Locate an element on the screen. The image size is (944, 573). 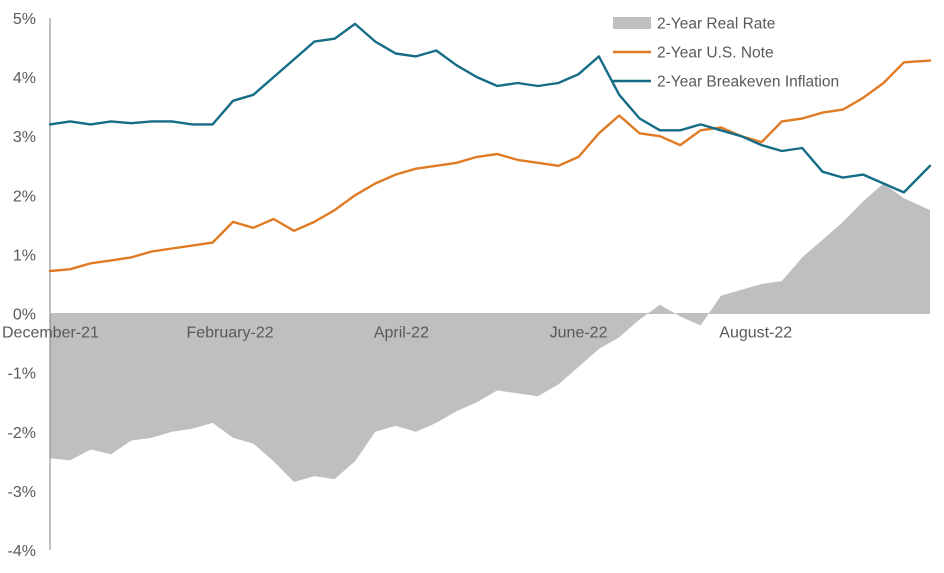
y-tick-label: -4% is located at coordinates (22, 551).